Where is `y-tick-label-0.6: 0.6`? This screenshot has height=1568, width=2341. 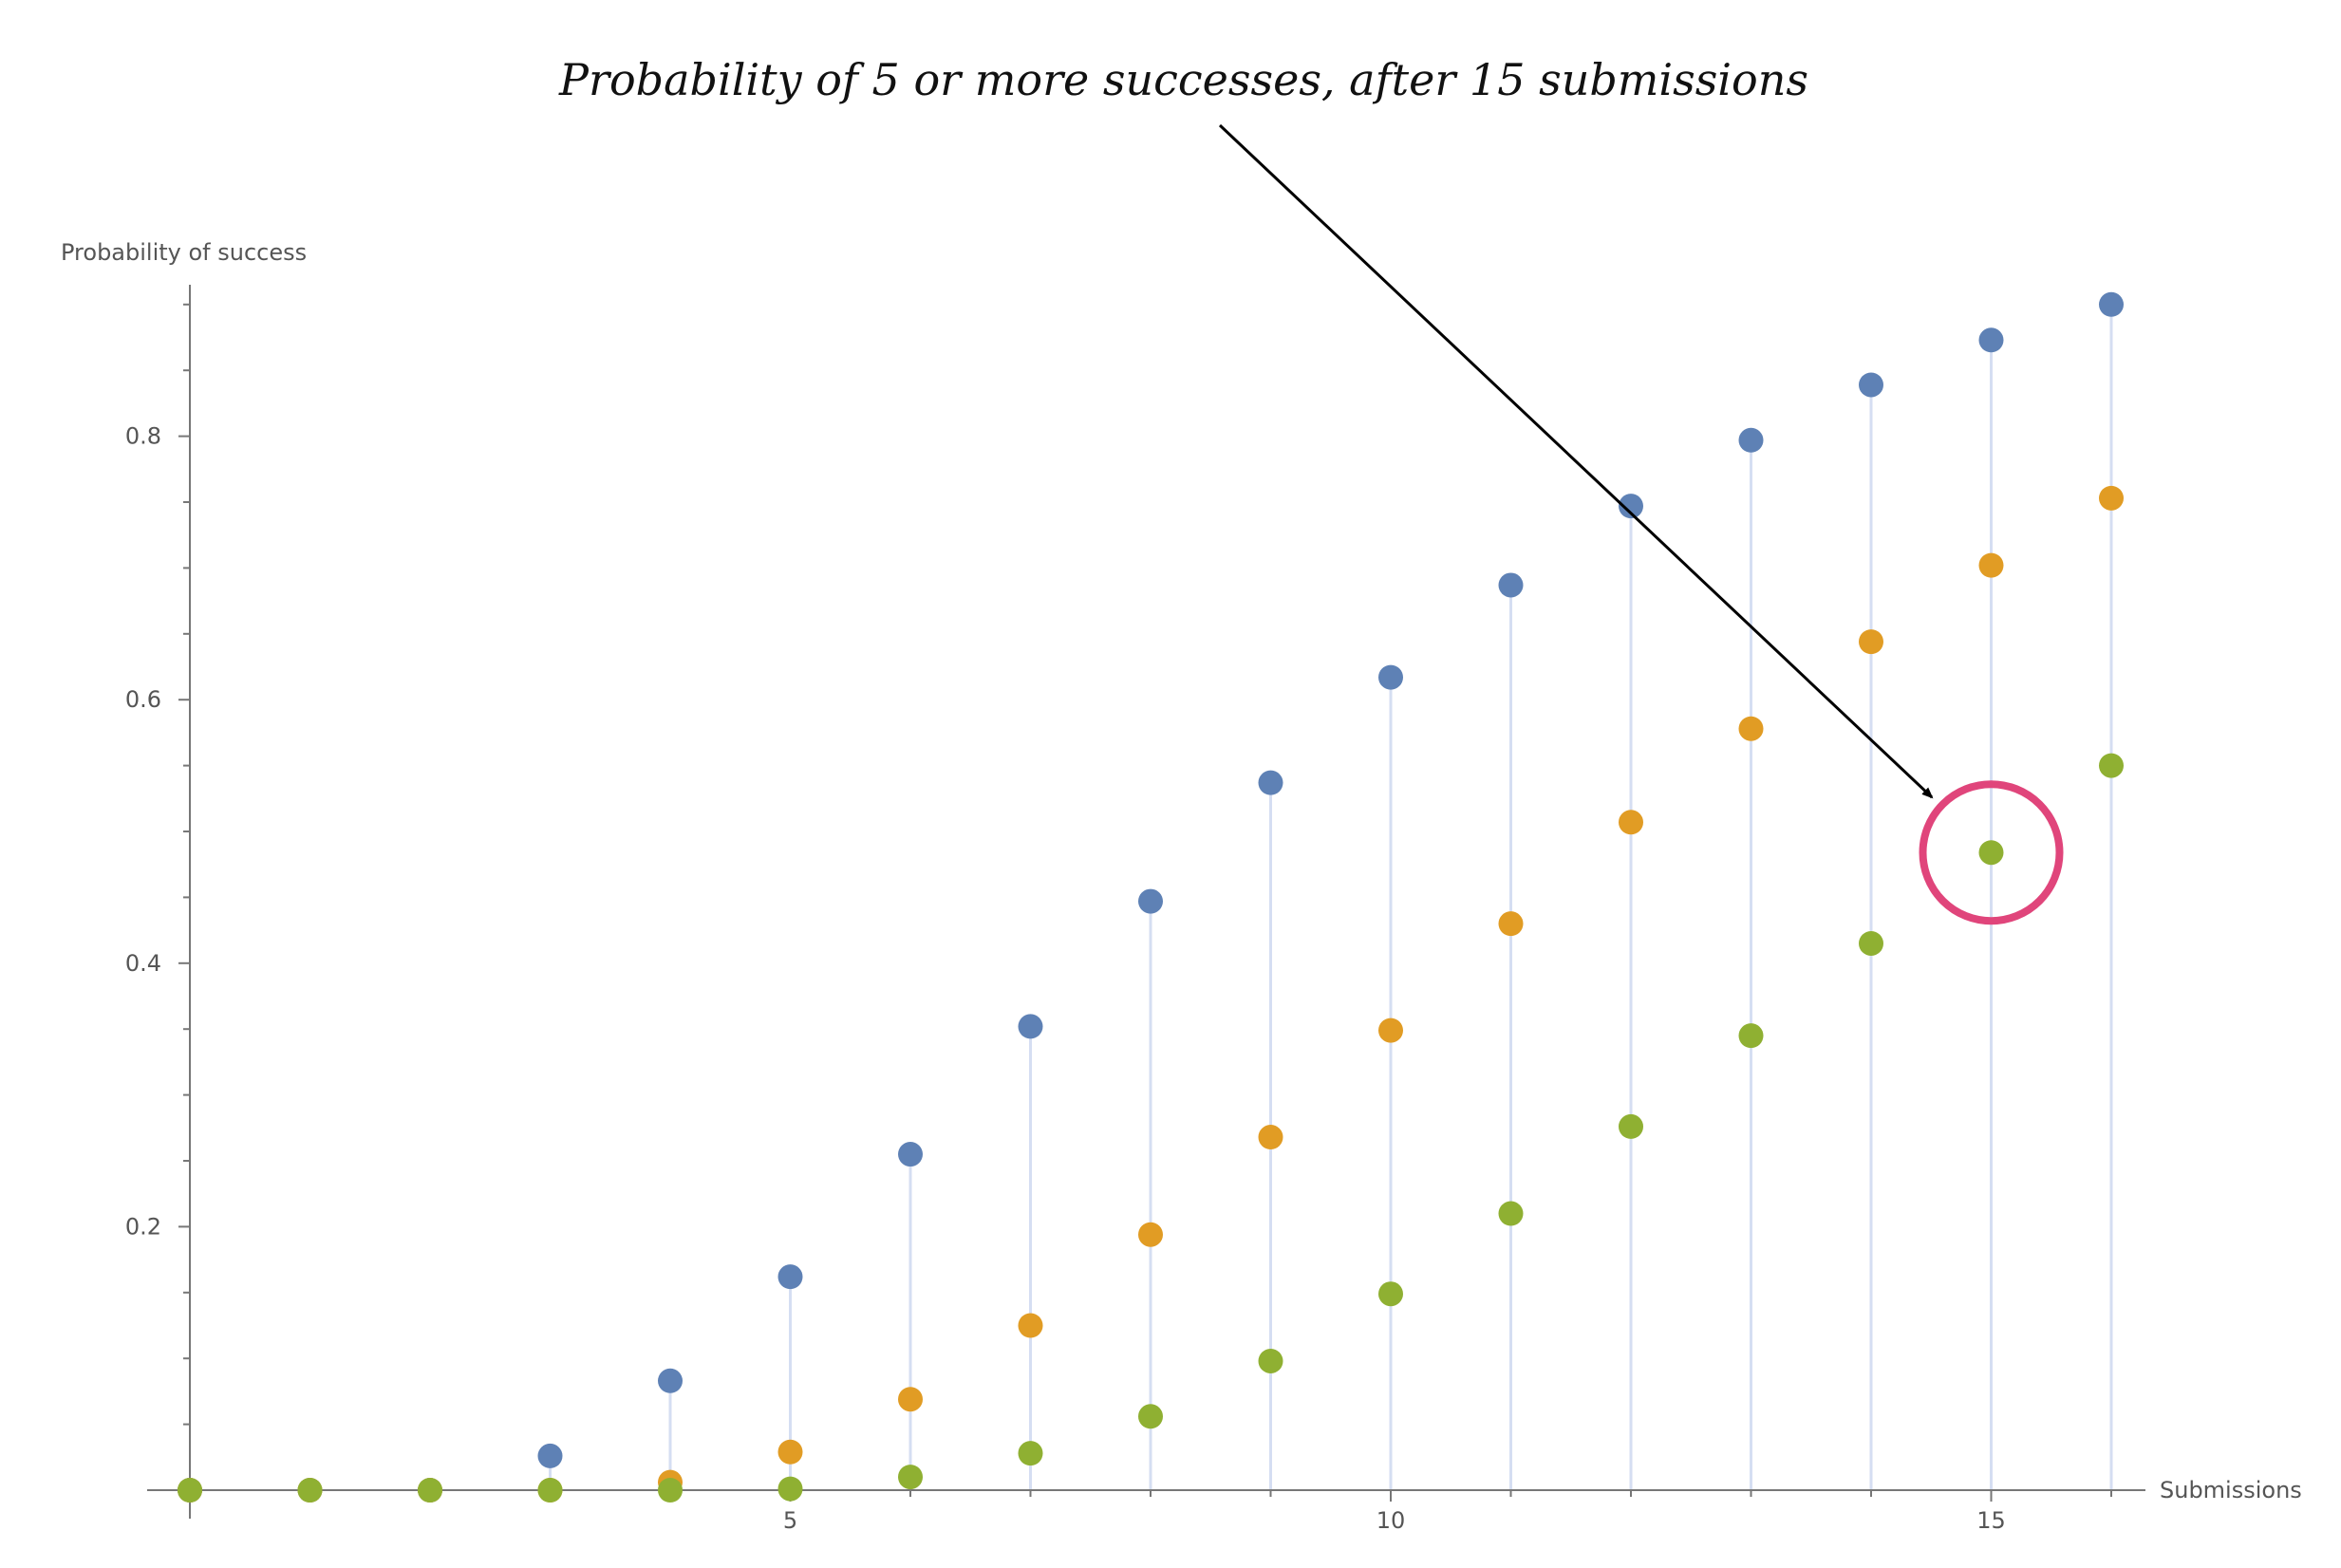
y-tick-label-0.6: 0.6 is located at coordinates (143, 700).